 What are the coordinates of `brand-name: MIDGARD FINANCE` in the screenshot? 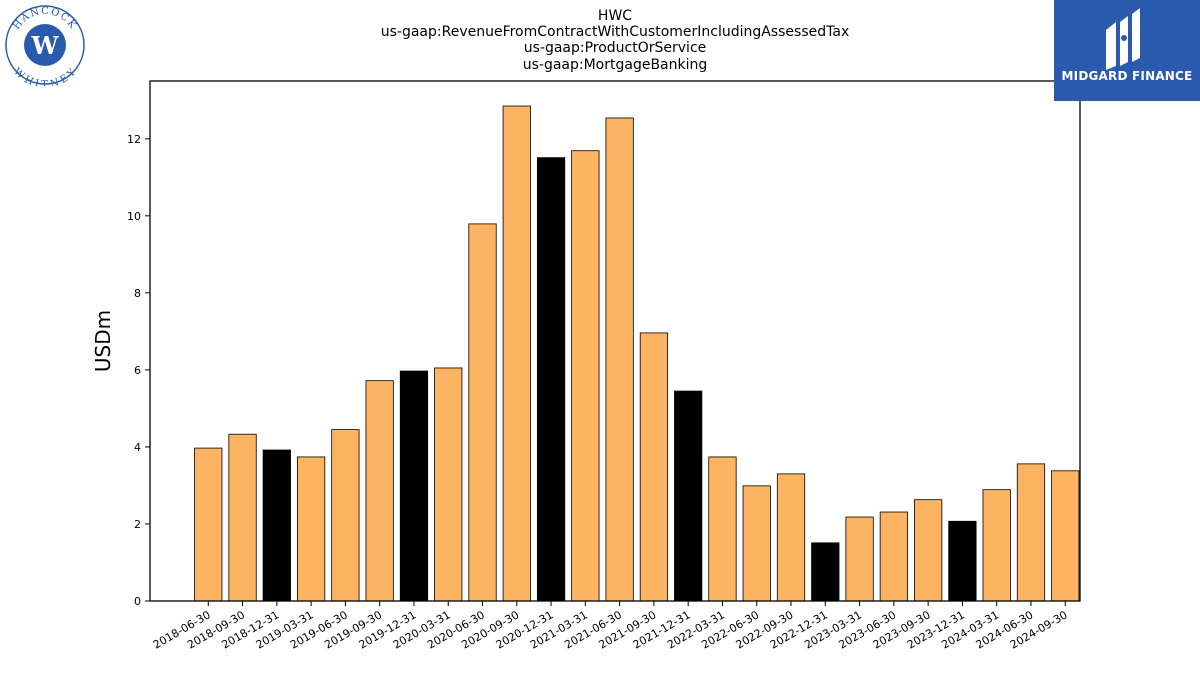 It's located at (1127, 76).